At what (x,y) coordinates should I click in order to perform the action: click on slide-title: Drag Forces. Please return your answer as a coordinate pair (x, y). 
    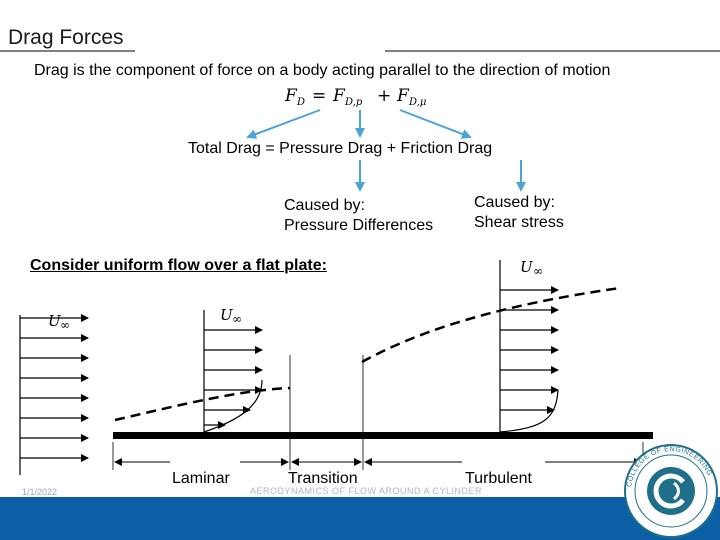
    Looking at the image, I should click on (66, 37).